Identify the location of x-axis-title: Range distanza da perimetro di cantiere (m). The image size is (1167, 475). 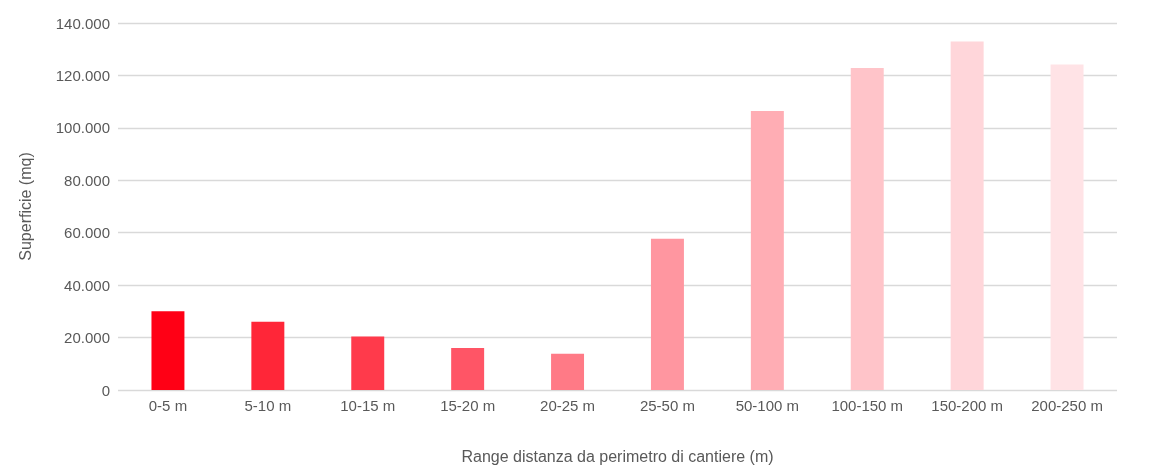
(617, 456).